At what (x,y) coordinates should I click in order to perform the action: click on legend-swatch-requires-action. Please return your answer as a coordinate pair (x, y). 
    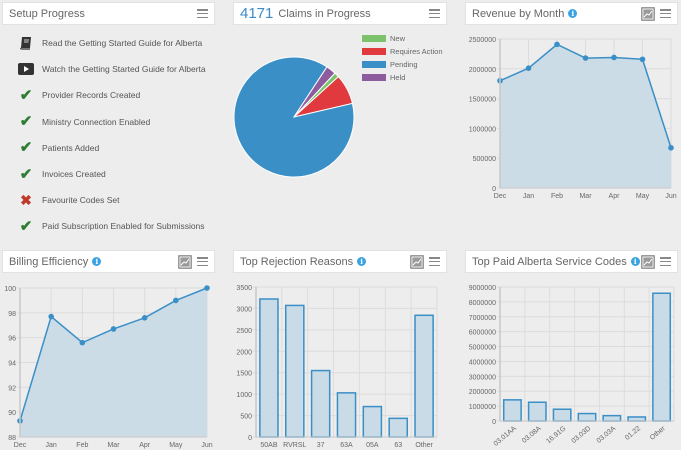
    Looking at the image, I should click on (374, 51).